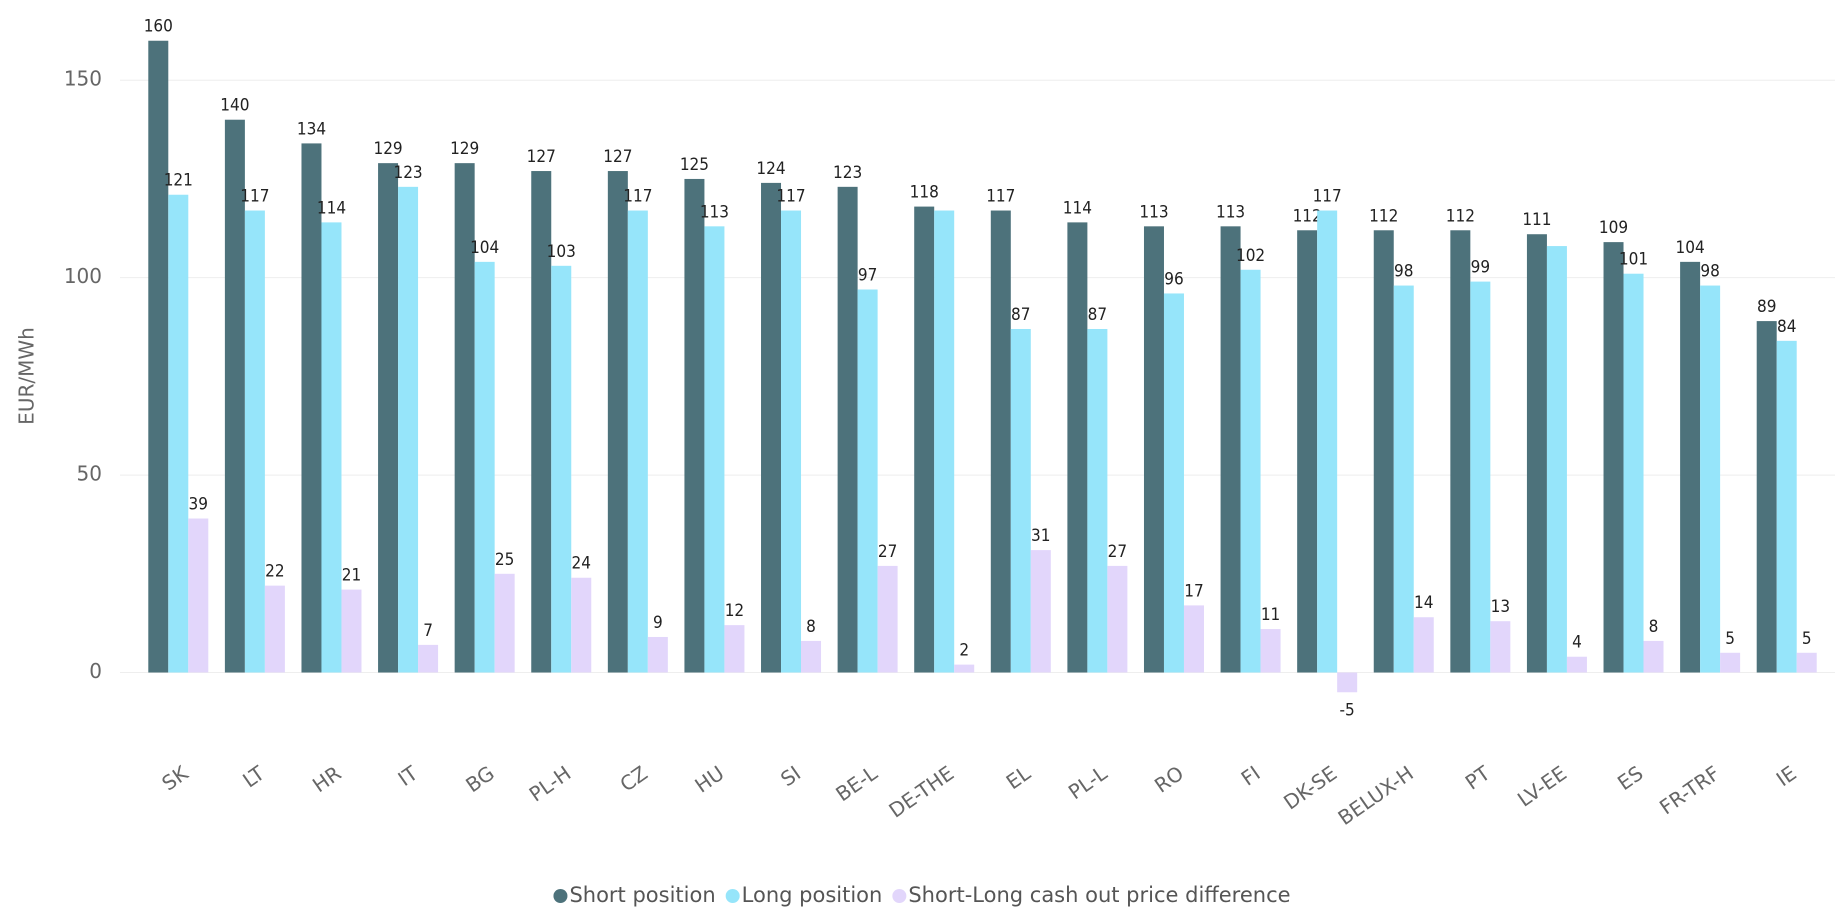  Describe the element at coordinates (1654, 627) in the screenshot. I see `data-label: 8` at that location.